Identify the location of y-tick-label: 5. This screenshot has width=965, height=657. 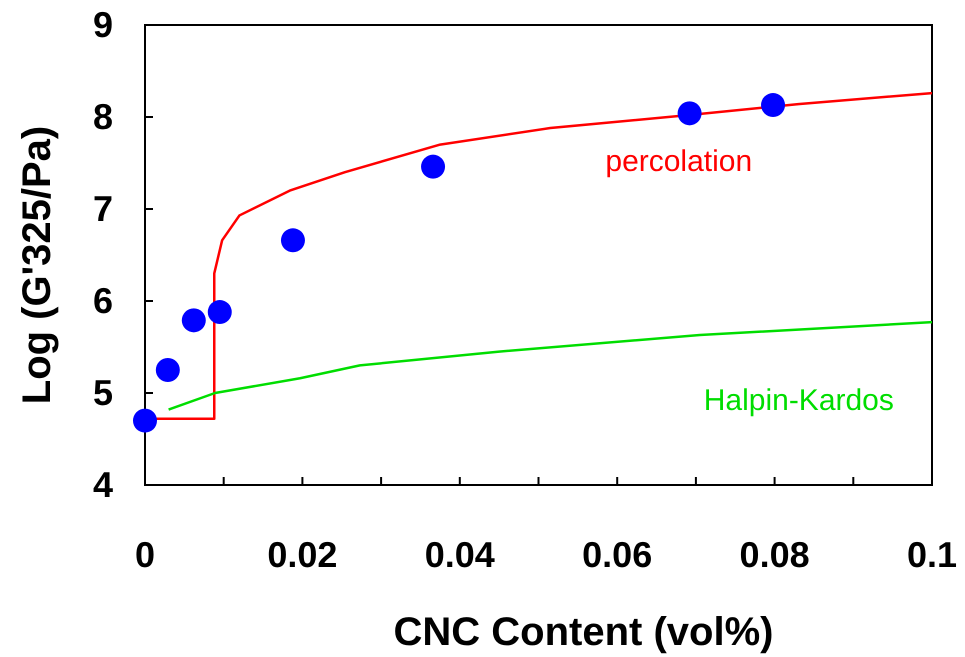
(103, 392).